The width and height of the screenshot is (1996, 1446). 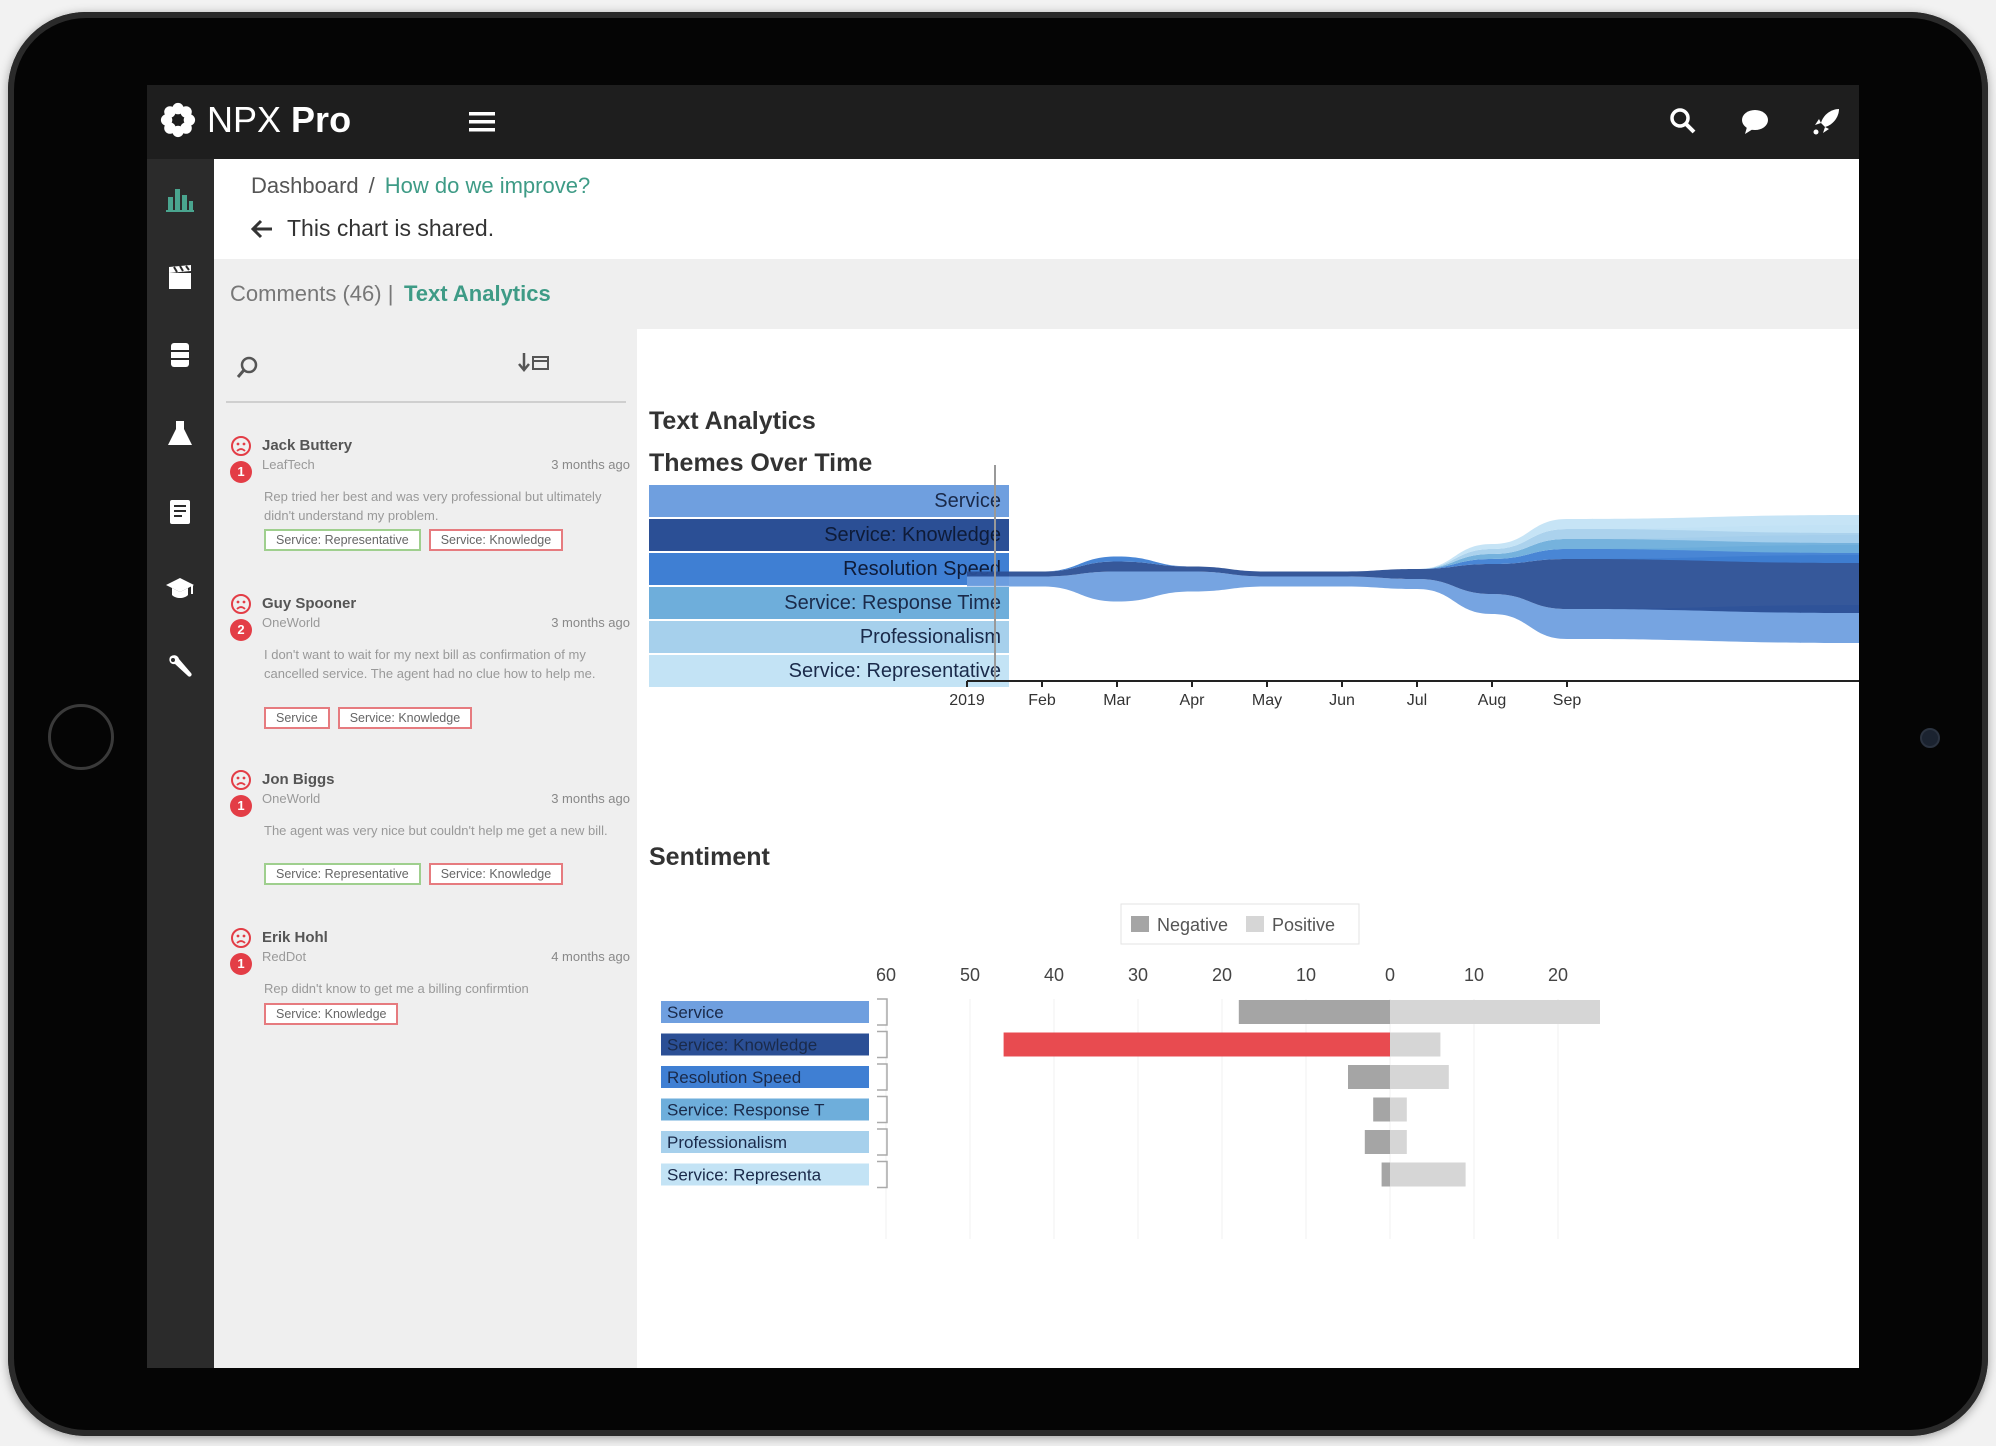 I want to click on tag-chip: Service, so click(x=297, y=718).